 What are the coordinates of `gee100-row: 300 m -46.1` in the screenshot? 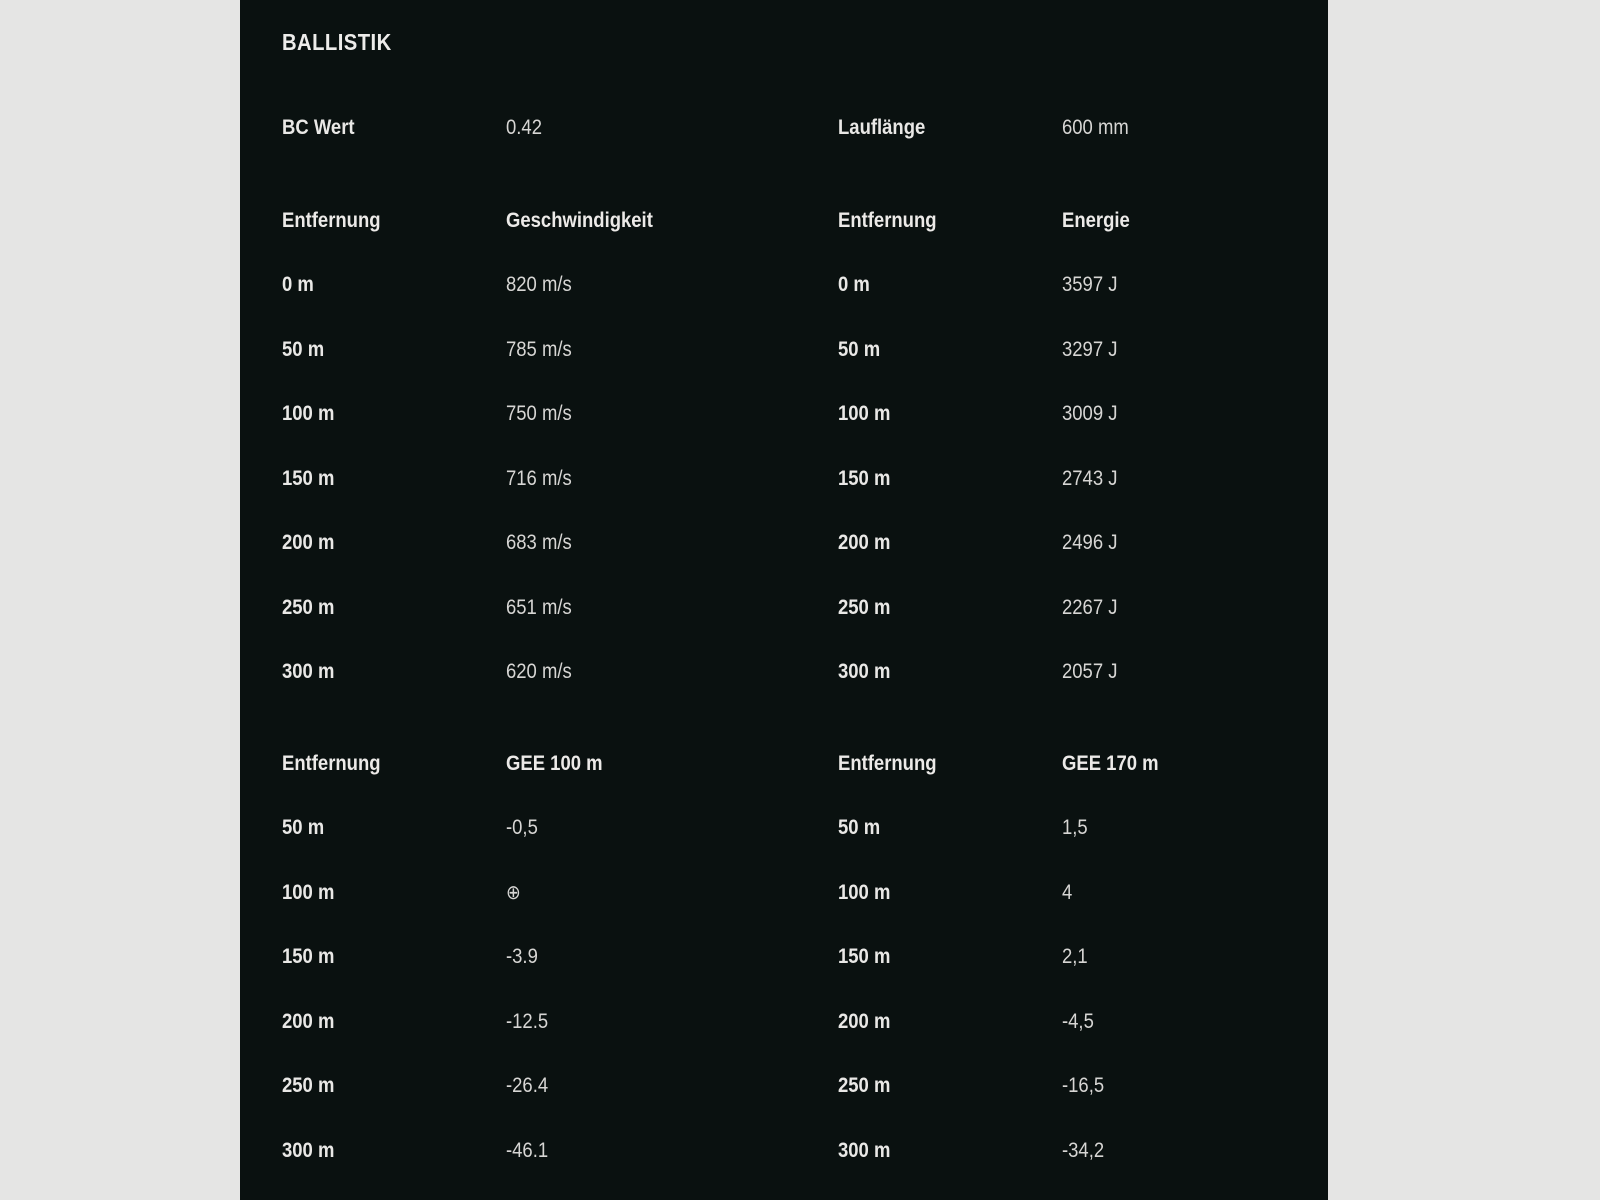 It's located at (512, 1151).